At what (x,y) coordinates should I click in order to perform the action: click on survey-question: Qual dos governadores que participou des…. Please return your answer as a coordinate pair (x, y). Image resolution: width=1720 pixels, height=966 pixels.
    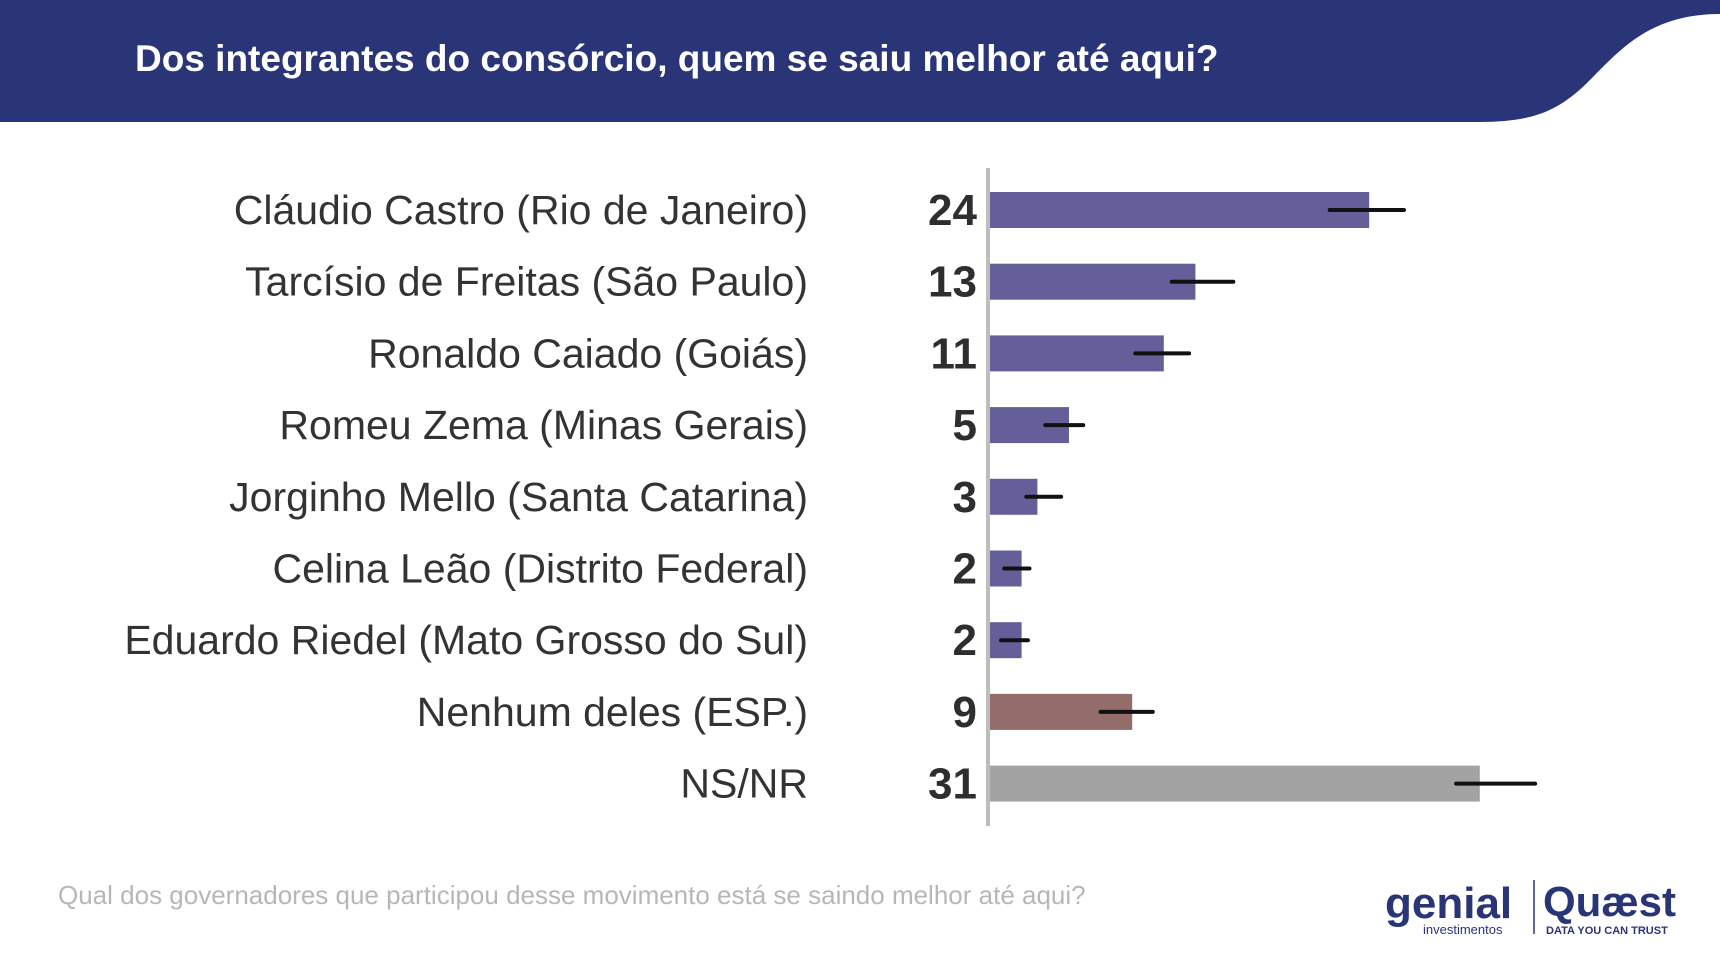
    Looking at the image, I should click on (572, 895).